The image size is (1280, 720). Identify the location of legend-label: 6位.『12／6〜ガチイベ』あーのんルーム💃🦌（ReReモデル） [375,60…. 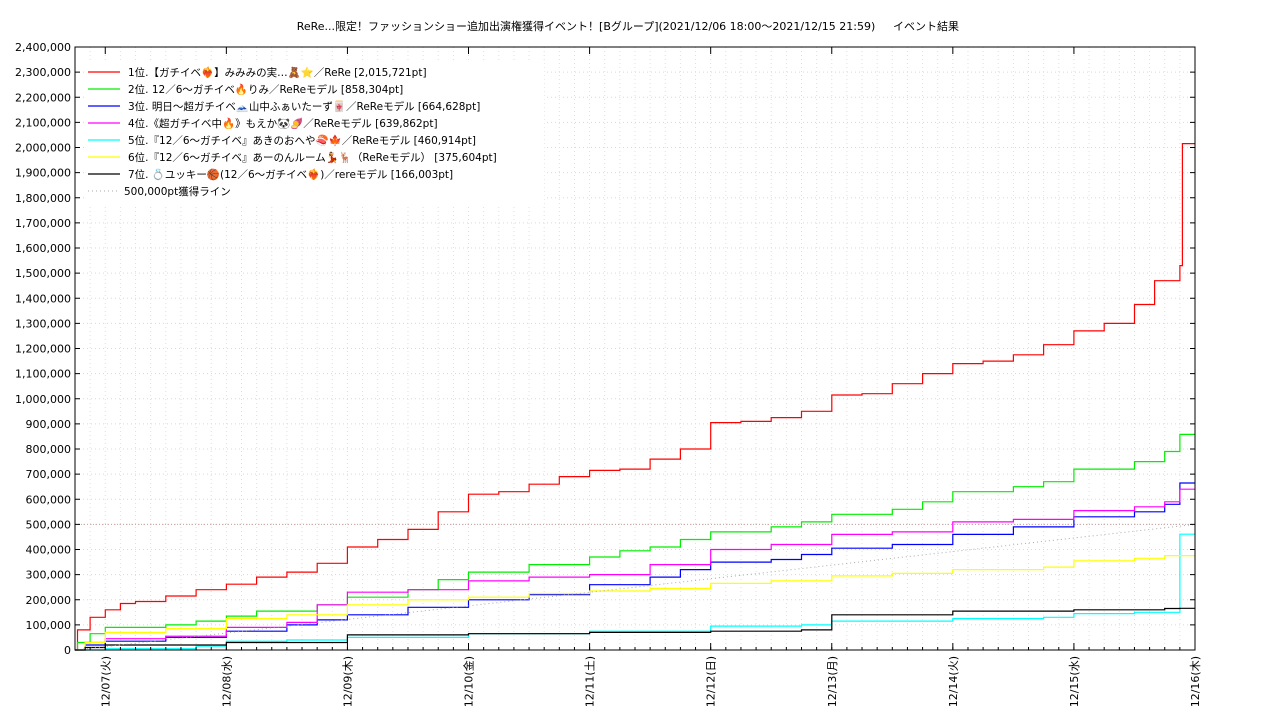
(312, 157).